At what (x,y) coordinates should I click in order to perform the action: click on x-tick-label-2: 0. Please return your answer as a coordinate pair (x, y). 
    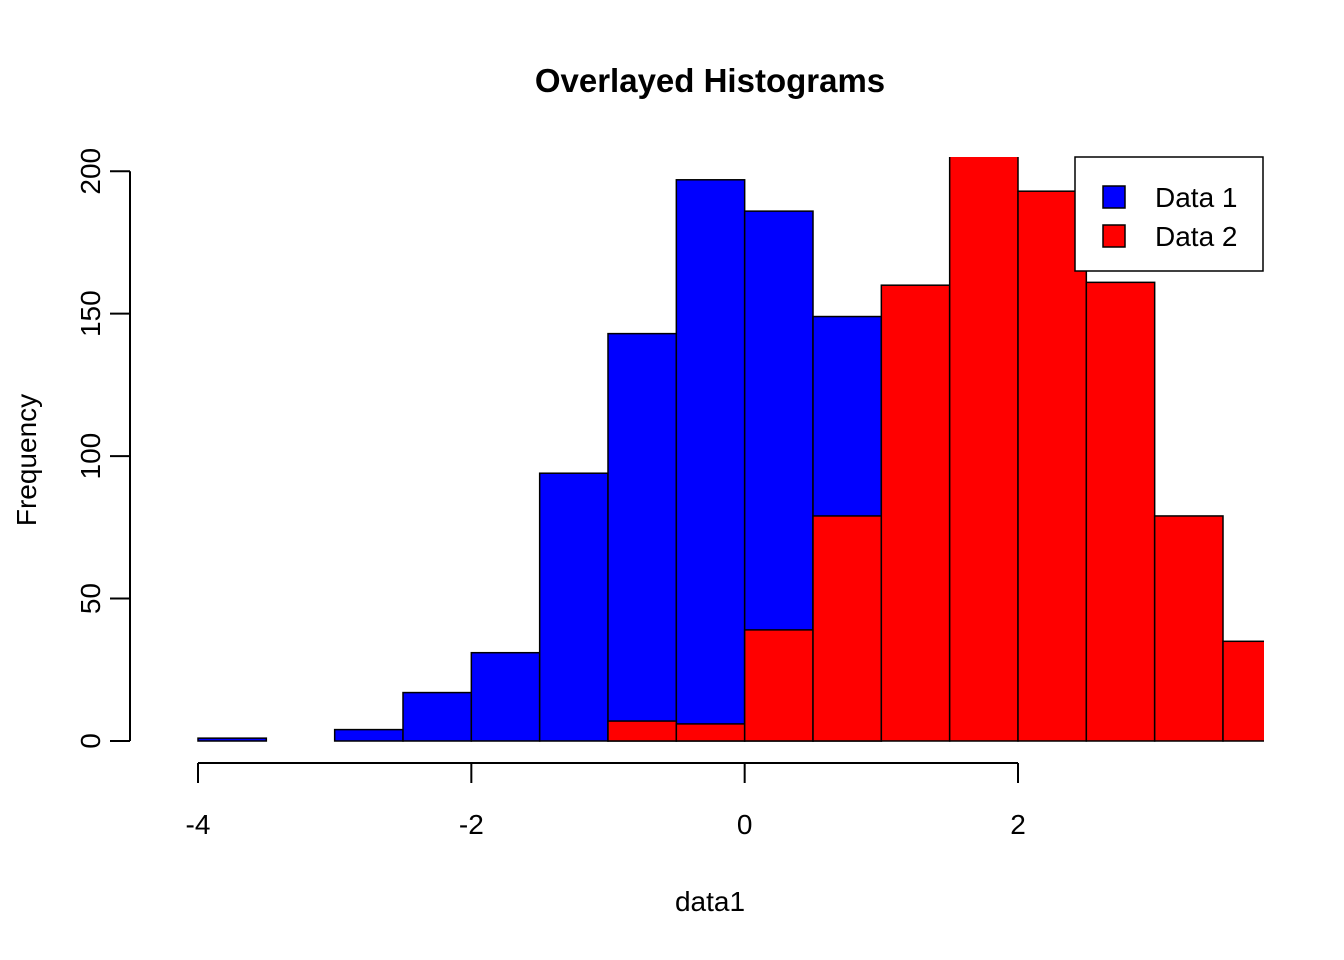
    Looking at the image, I should click on (745, 824).